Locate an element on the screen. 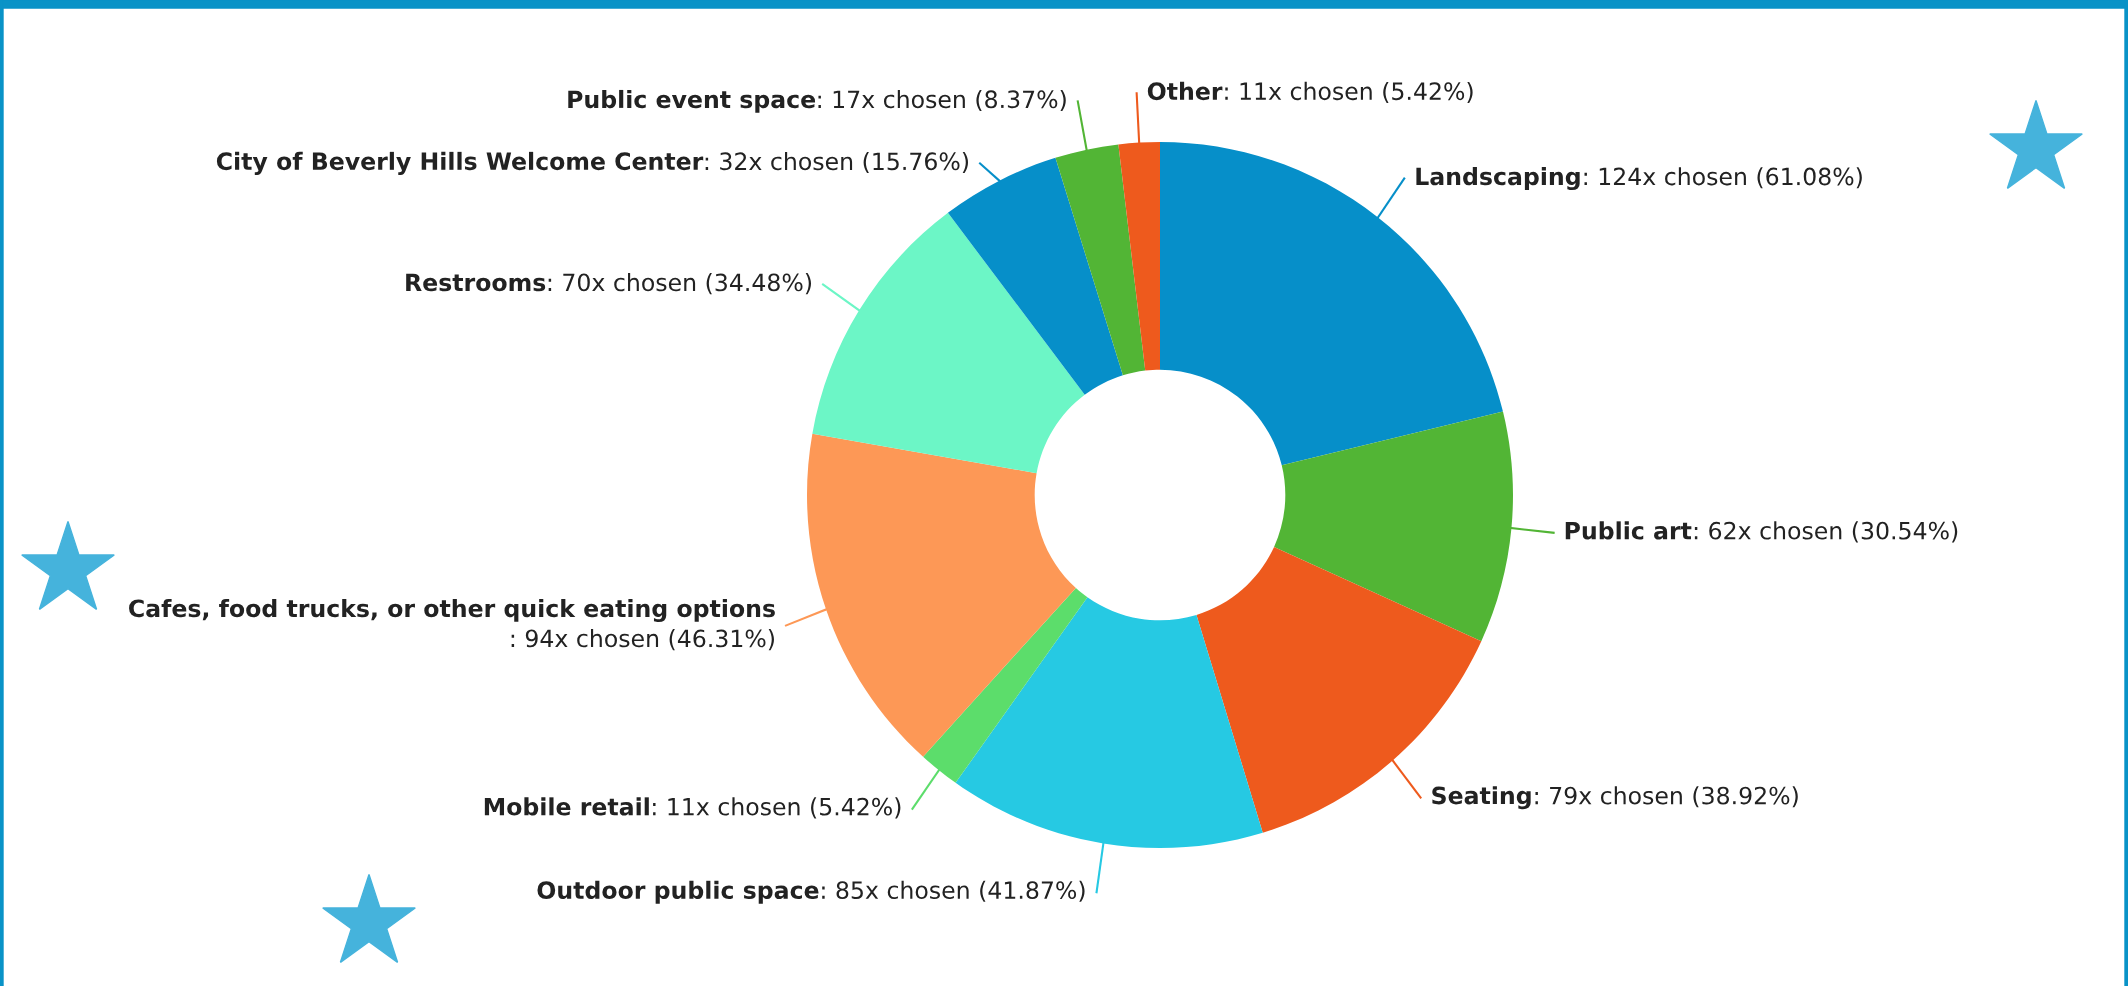 Image resolution: width=2128 pixels, height=986 pixels. slice-label: Restrooms is located at coordinates (476, 282).